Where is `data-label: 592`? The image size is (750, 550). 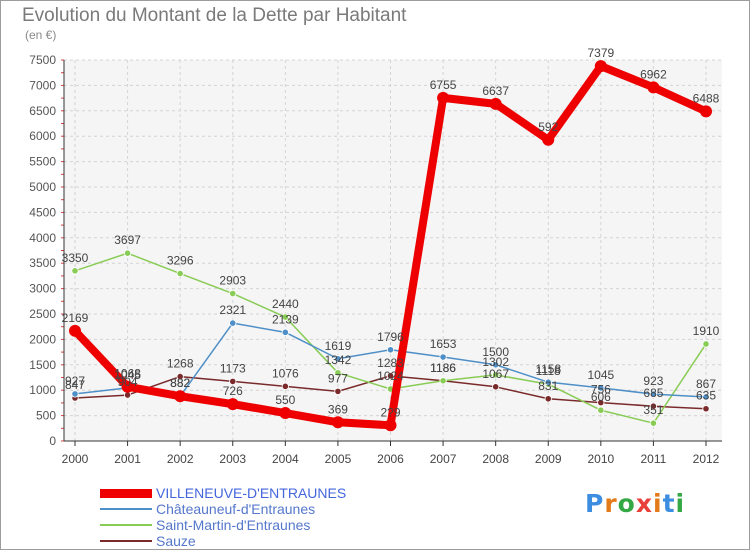 data-label: 592 is located at coordinates (548, 127).